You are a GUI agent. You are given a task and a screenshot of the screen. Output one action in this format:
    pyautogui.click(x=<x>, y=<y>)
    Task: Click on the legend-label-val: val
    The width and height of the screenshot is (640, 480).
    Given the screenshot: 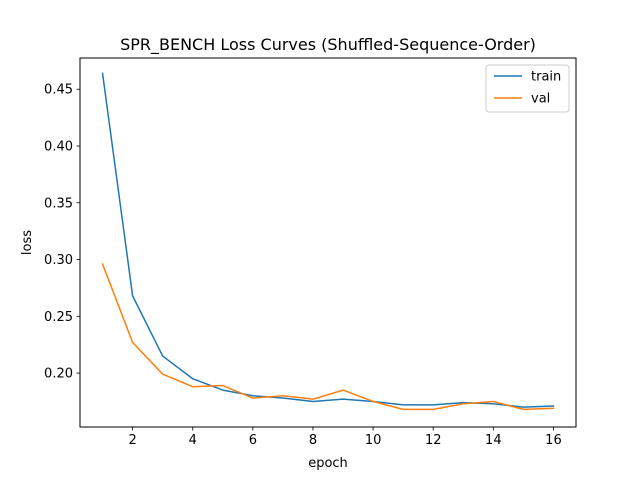 What is the action you would take?
    pyautogui.click(x=540, y=99)
    